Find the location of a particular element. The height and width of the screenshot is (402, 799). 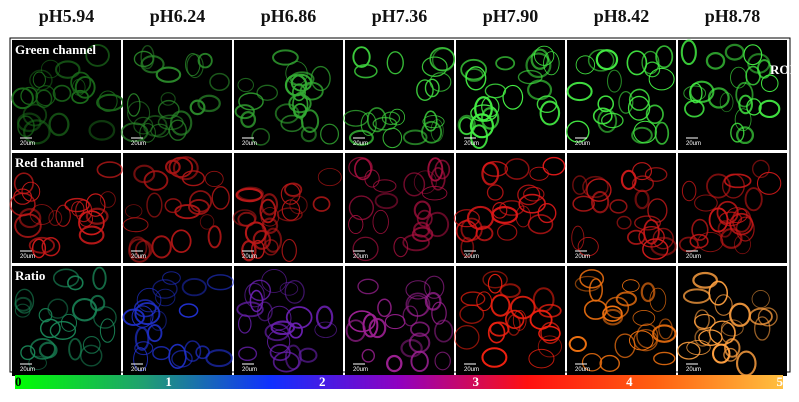

colorbar-tick-label: 4 is located at coordinates (629, 381).